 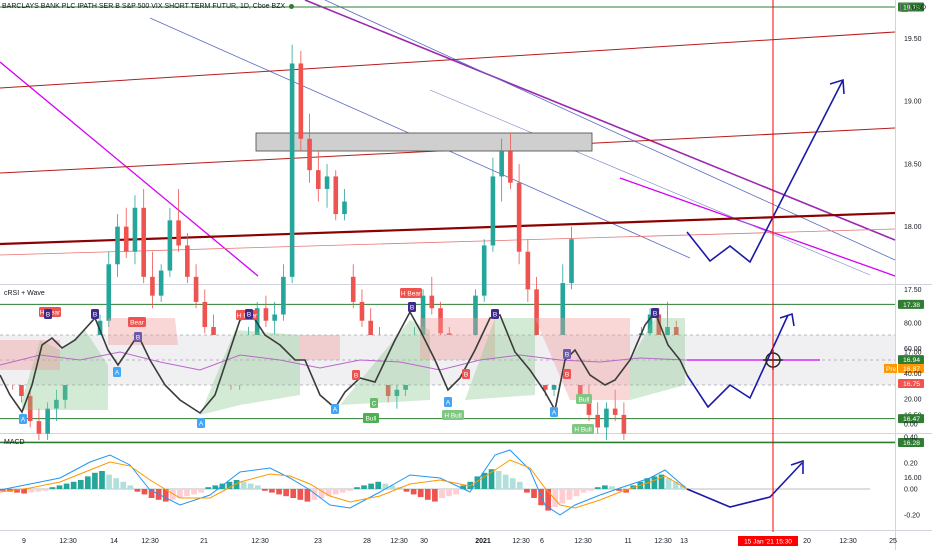 I want to click on time-tick: 23, so click(x=318, y=541).